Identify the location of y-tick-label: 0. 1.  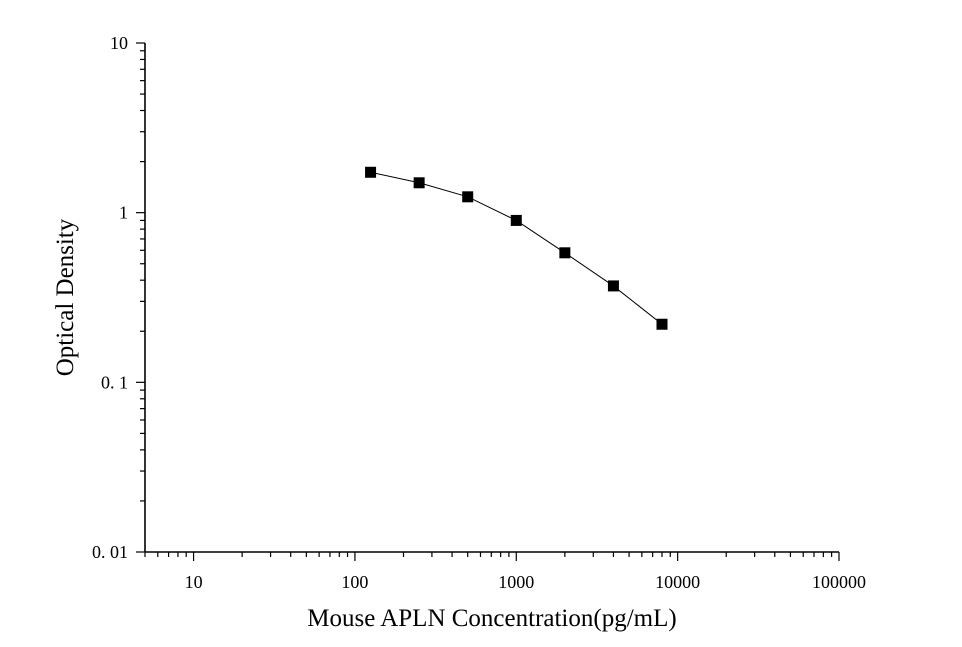
(114, 382).